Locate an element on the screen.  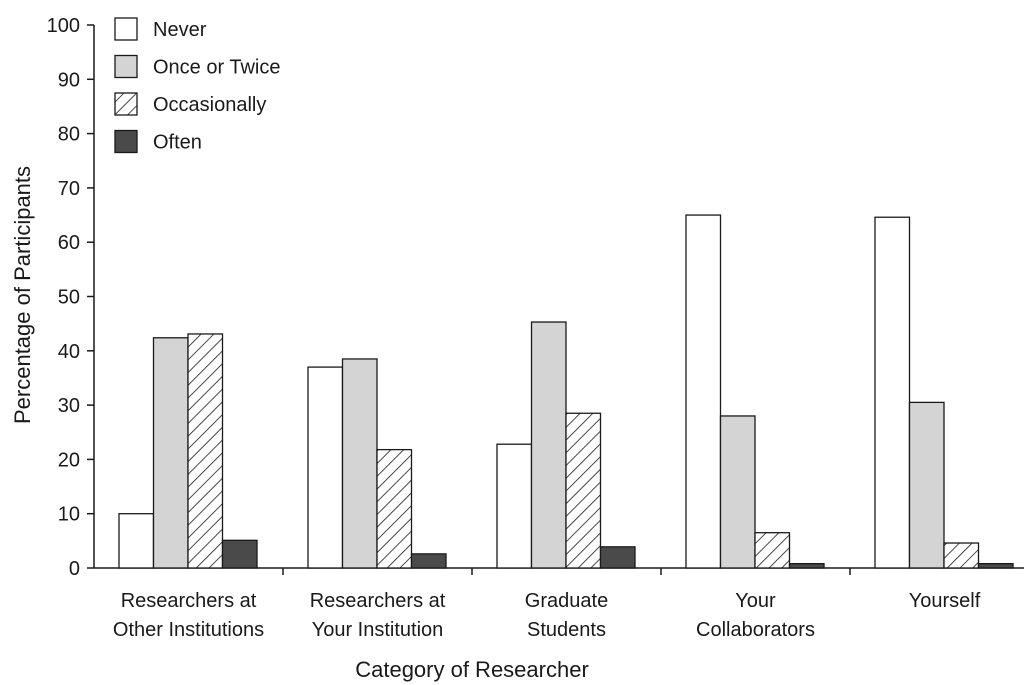
category-label: Graduate is located at coordinates (566, 601).